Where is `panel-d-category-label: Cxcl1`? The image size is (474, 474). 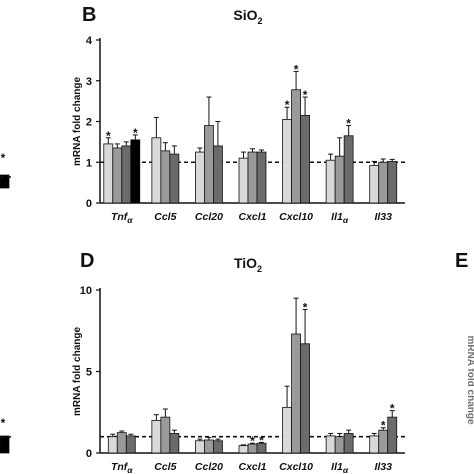 panel-d-category-label: Cxcl1 is located at coordinates (252, 467).